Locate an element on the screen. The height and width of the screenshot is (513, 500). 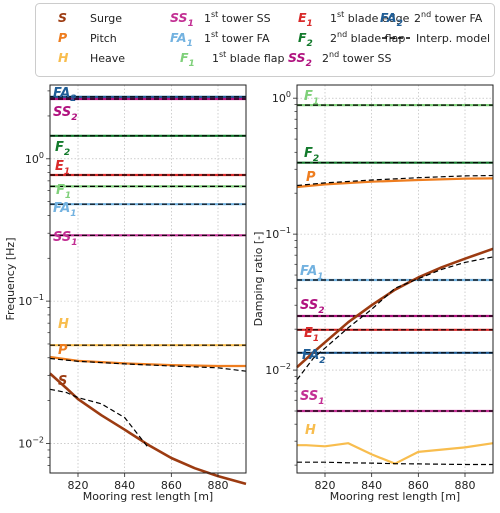
legend-label-fa2: 2nd tower FA is located at coordinates (448, 17).